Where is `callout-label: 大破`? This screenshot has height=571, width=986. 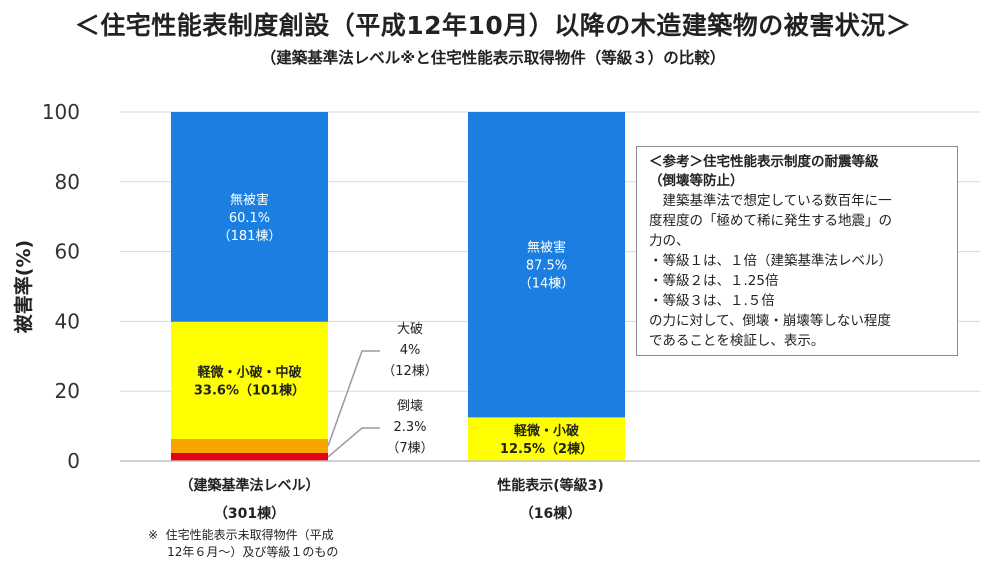
callout-label: 大破 is located at coordinates (410, 329).